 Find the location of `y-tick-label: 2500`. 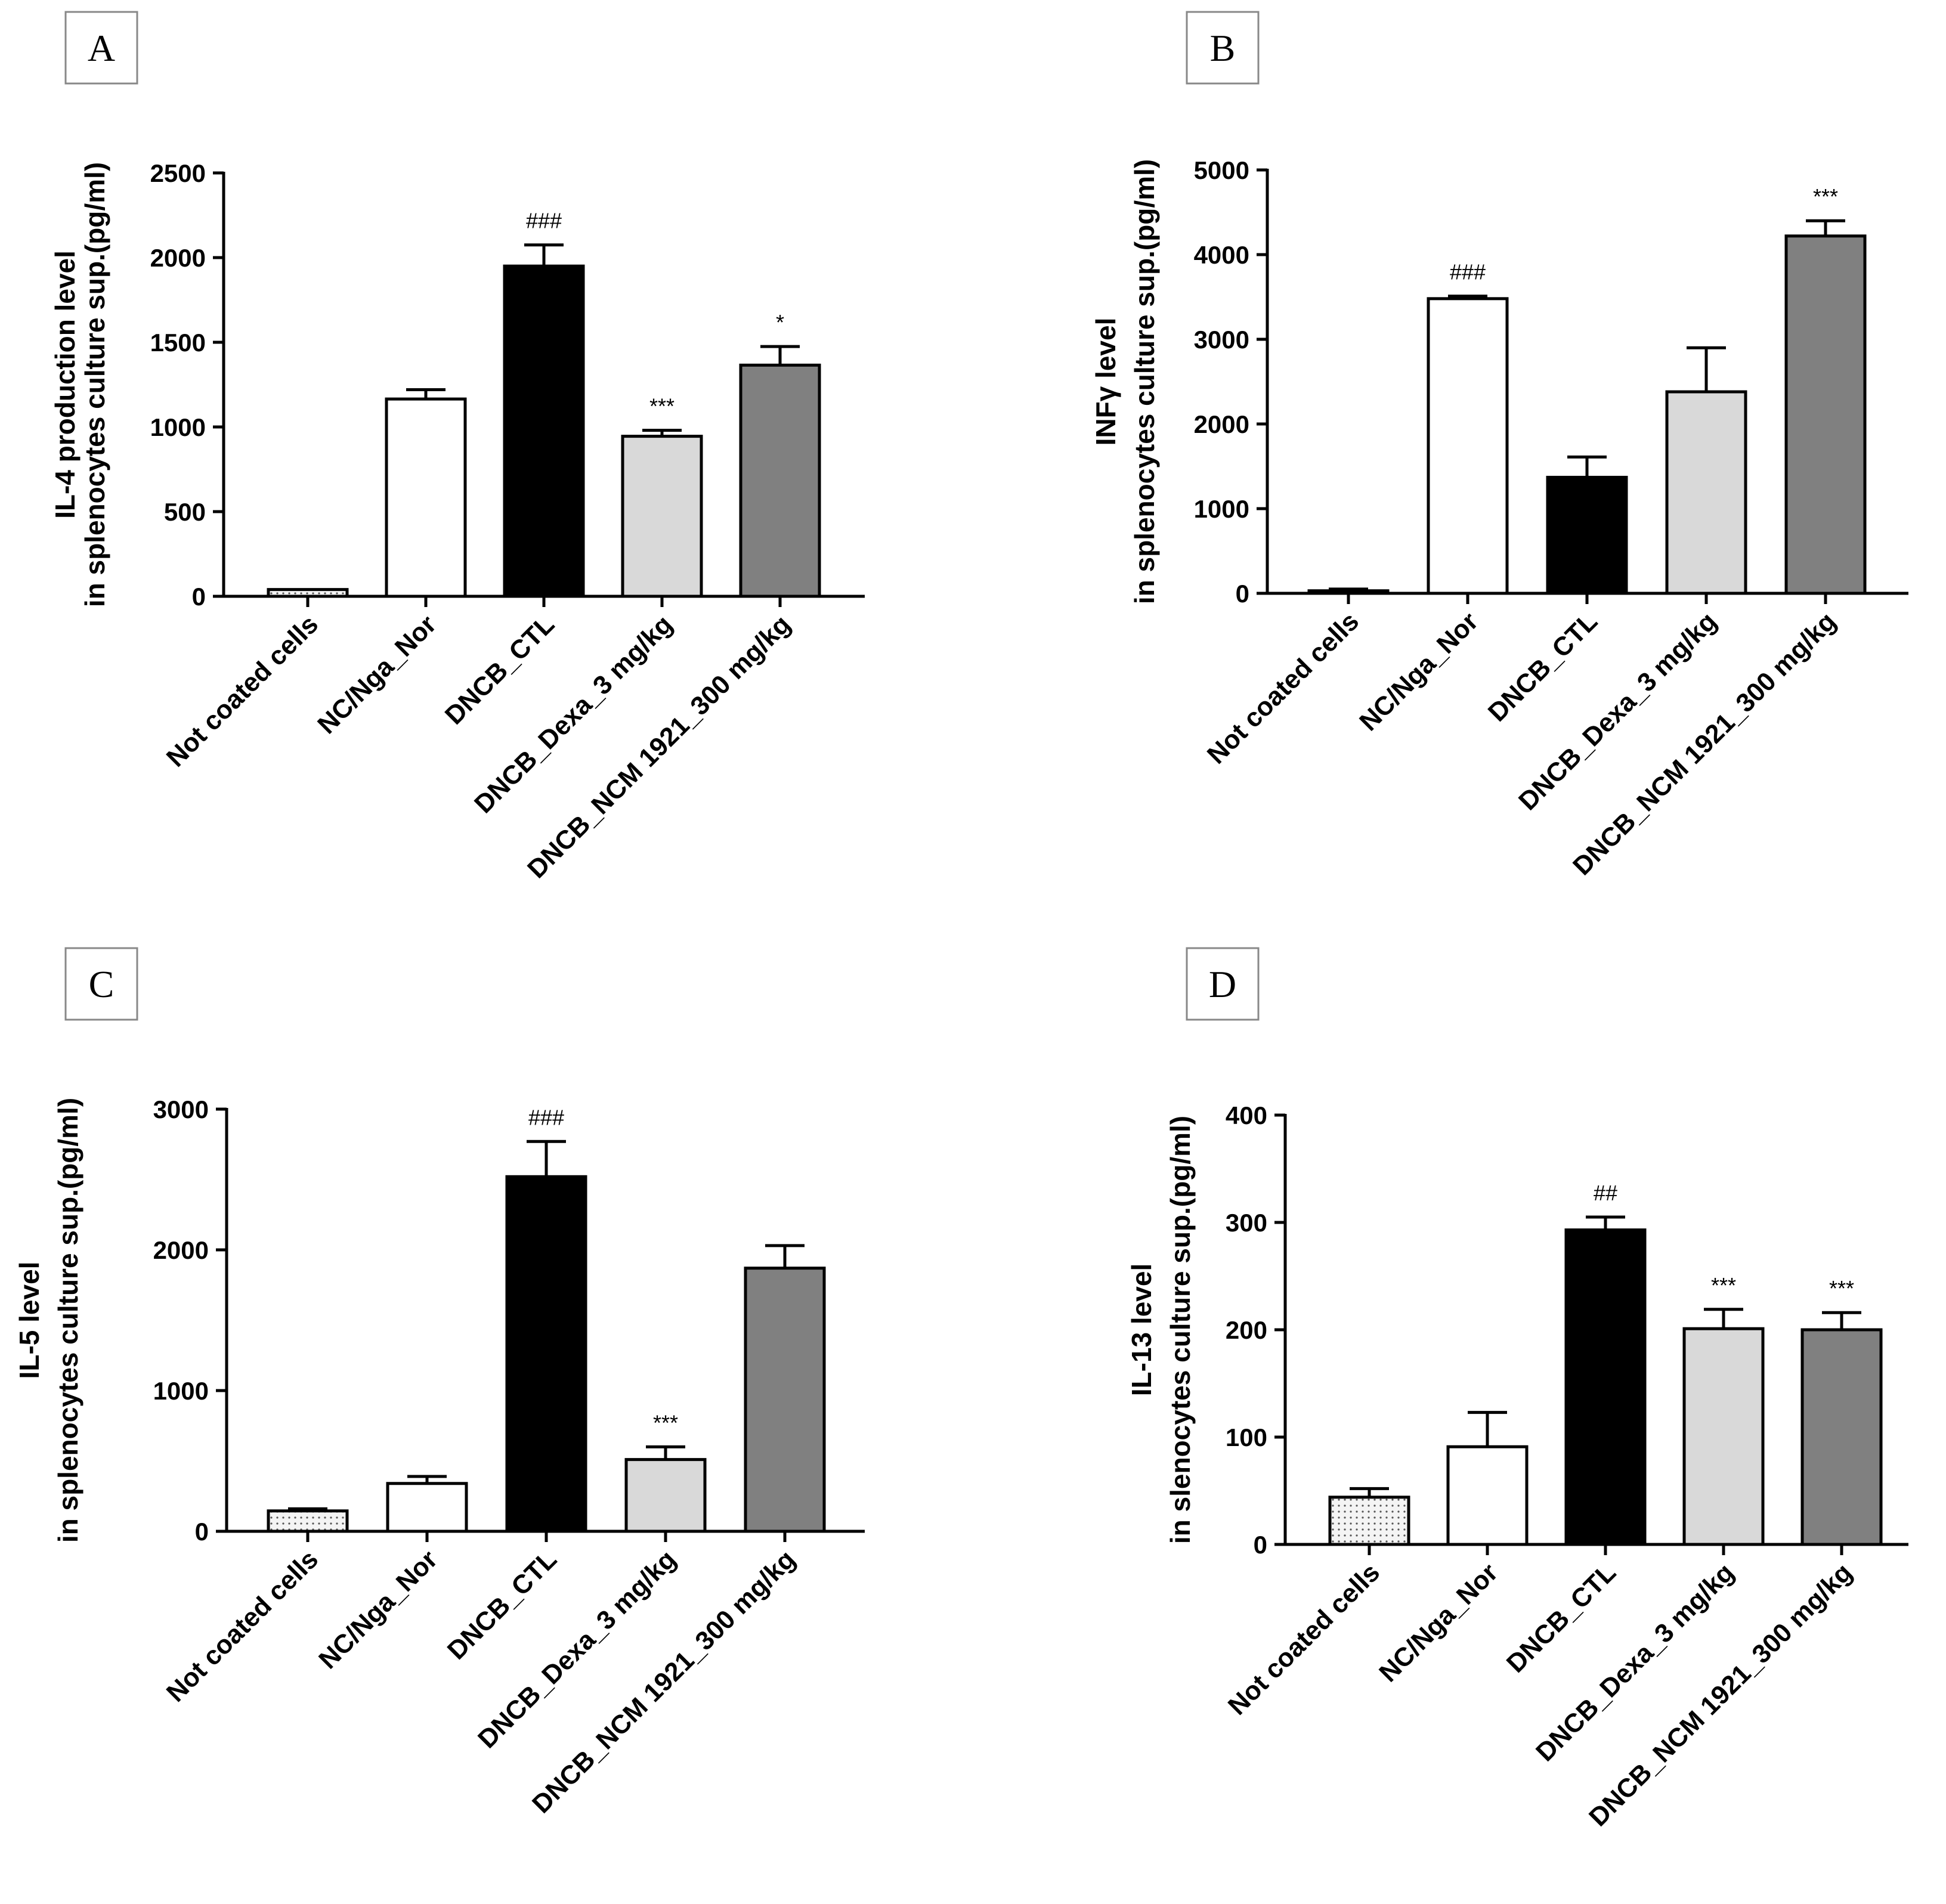

y-tick-label: 2500 is located at coordinates (178, 173).